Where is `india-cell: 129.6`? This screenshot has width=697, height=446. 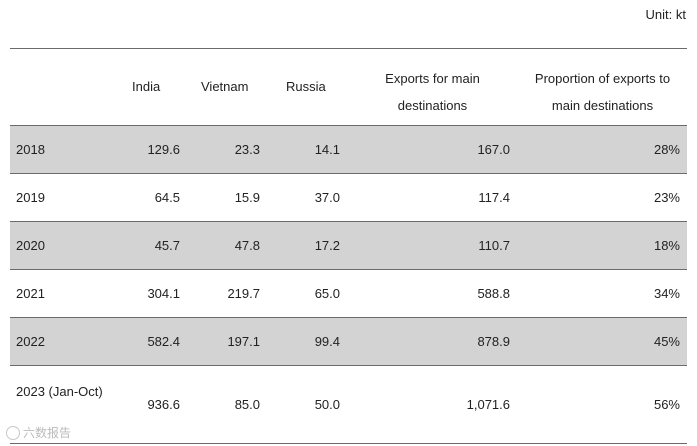 india-cell: 129.6 is located at coordinates (163, 149).